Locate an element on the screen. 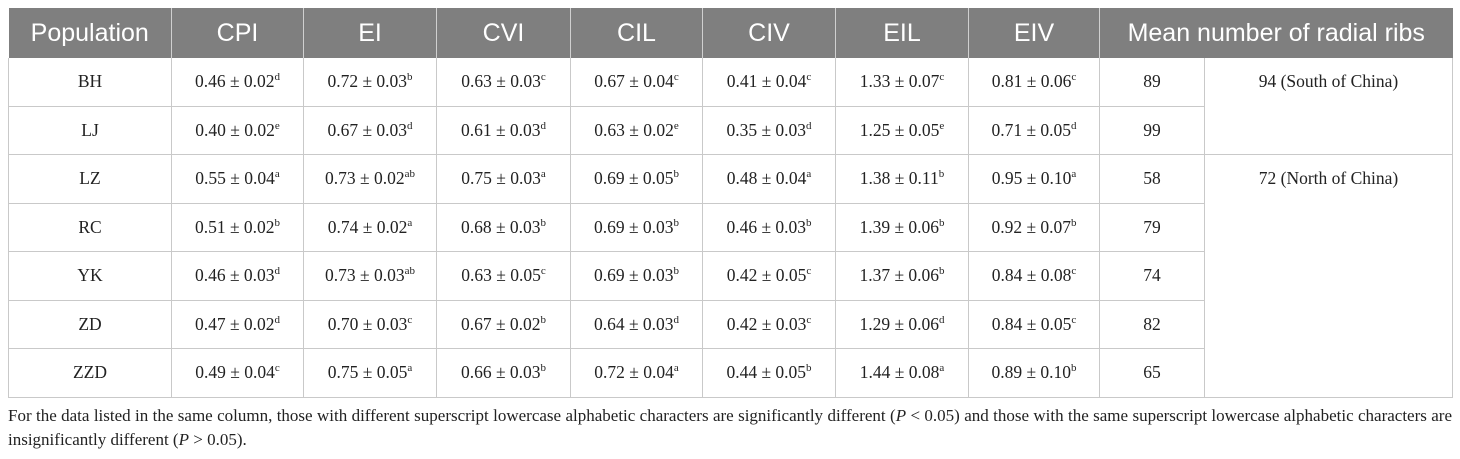 This screenshot has width=1460, height=459. value-cell: 0.46 ± 0.02d is located at coordinates (237, 82).